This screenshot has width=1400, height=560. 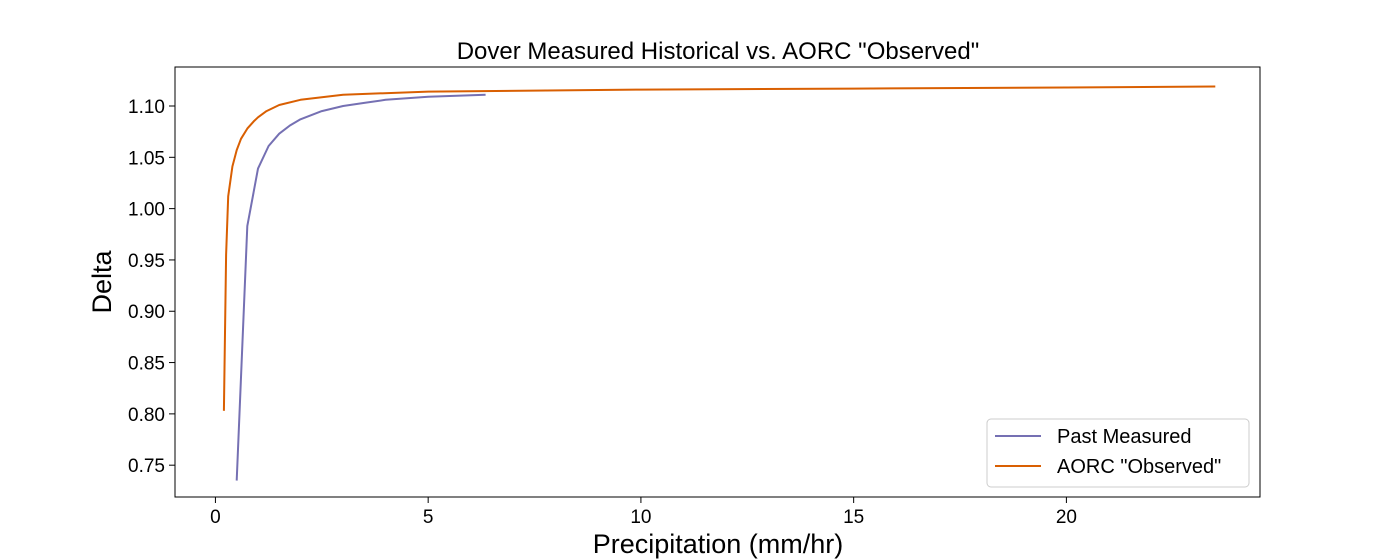 I want to click on legend-box, so click(x=1118, y=453).